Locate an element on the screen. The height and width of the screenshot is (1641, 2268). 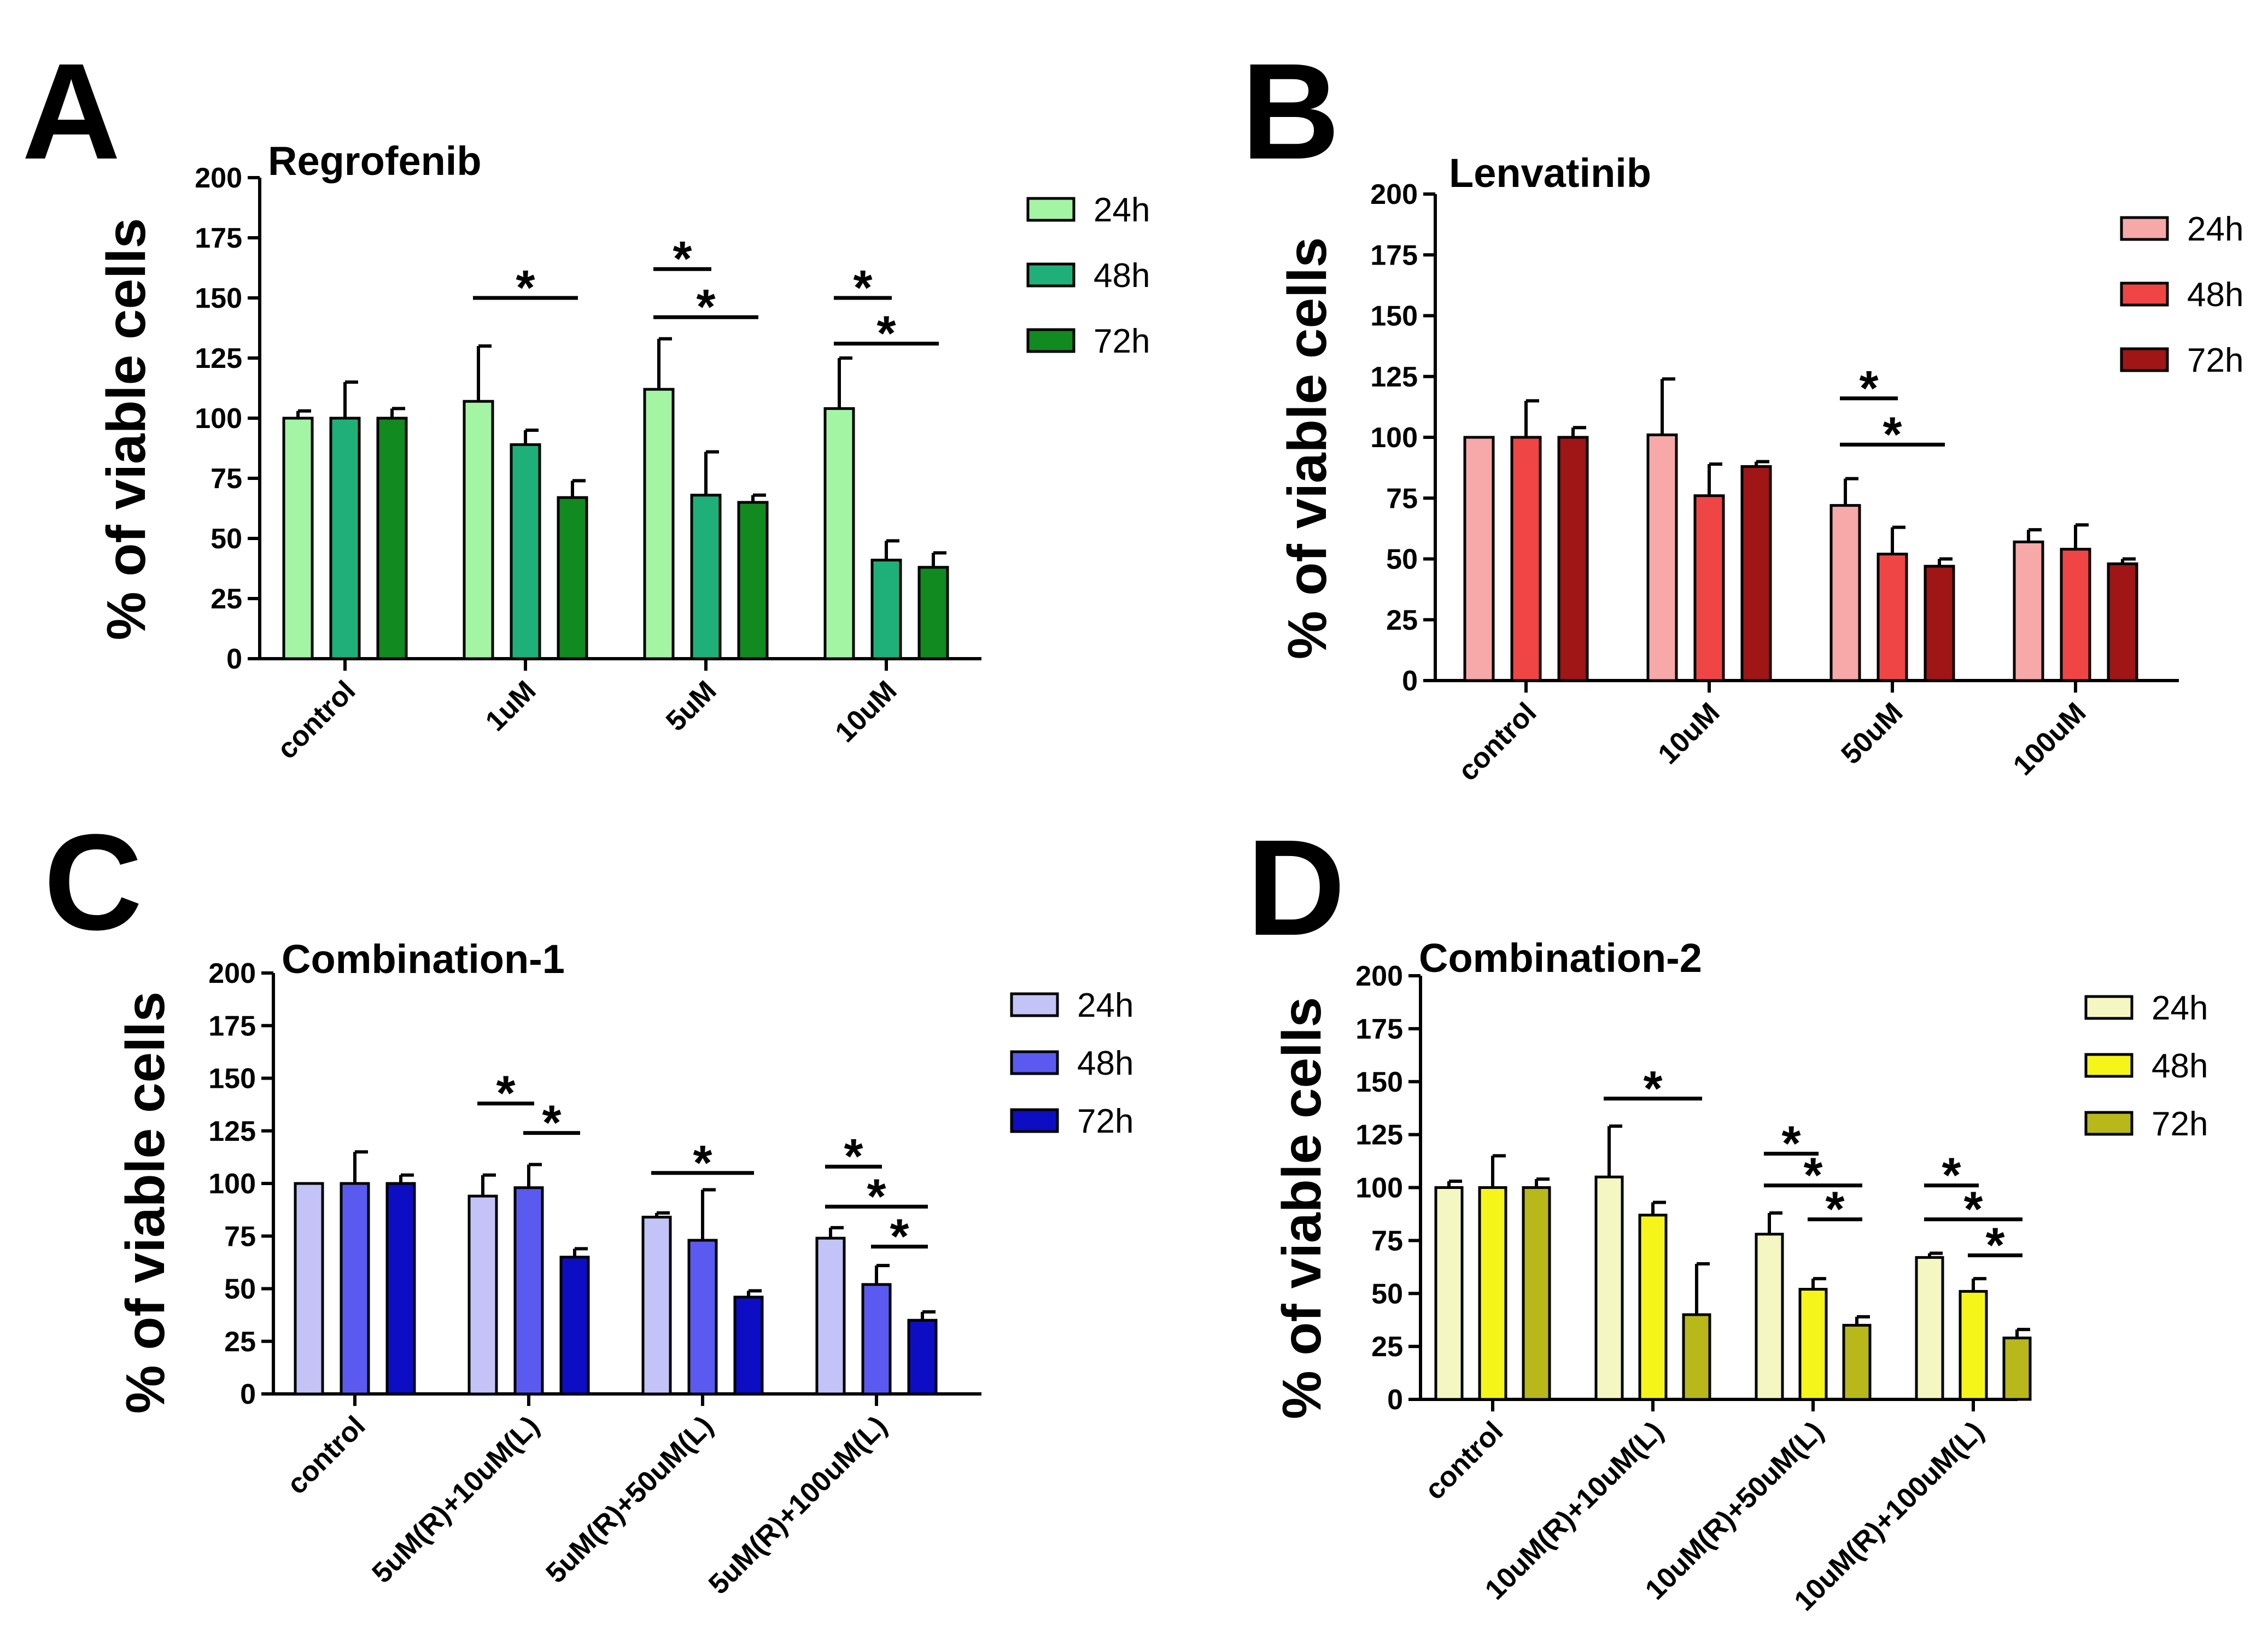
significance-markers: *** *** is located at coordinates (702, 1165).